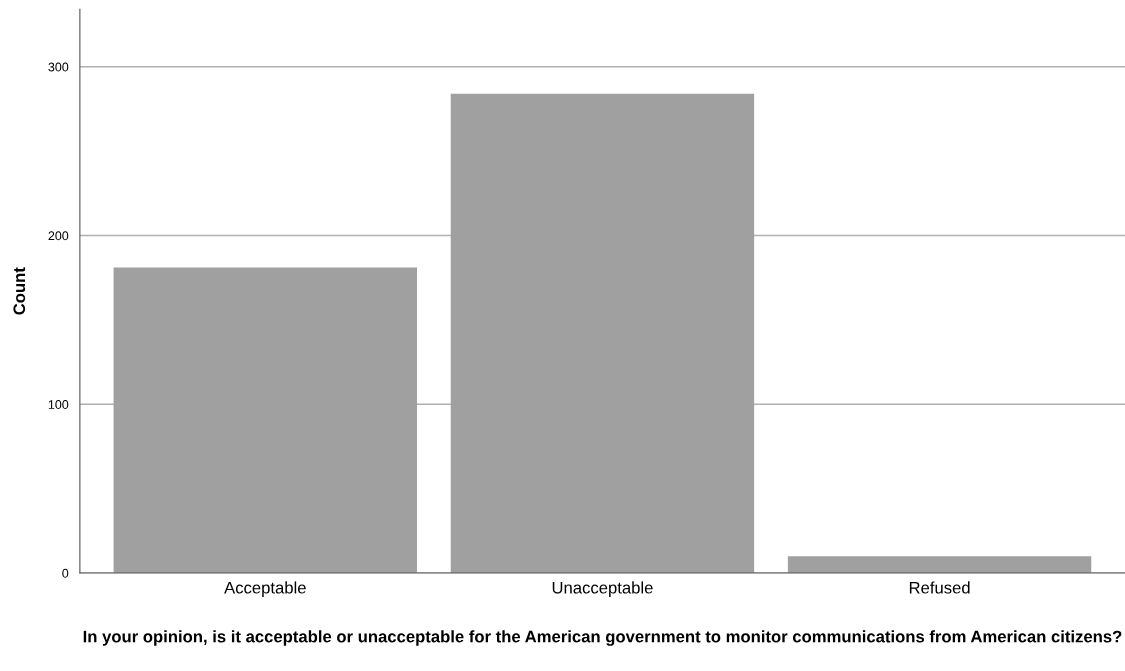 This screenshot has width=1125, height=671. Describe the element at coordinates (58, 236) in the screenshot. I see `y-tick-label: 200` at that location.